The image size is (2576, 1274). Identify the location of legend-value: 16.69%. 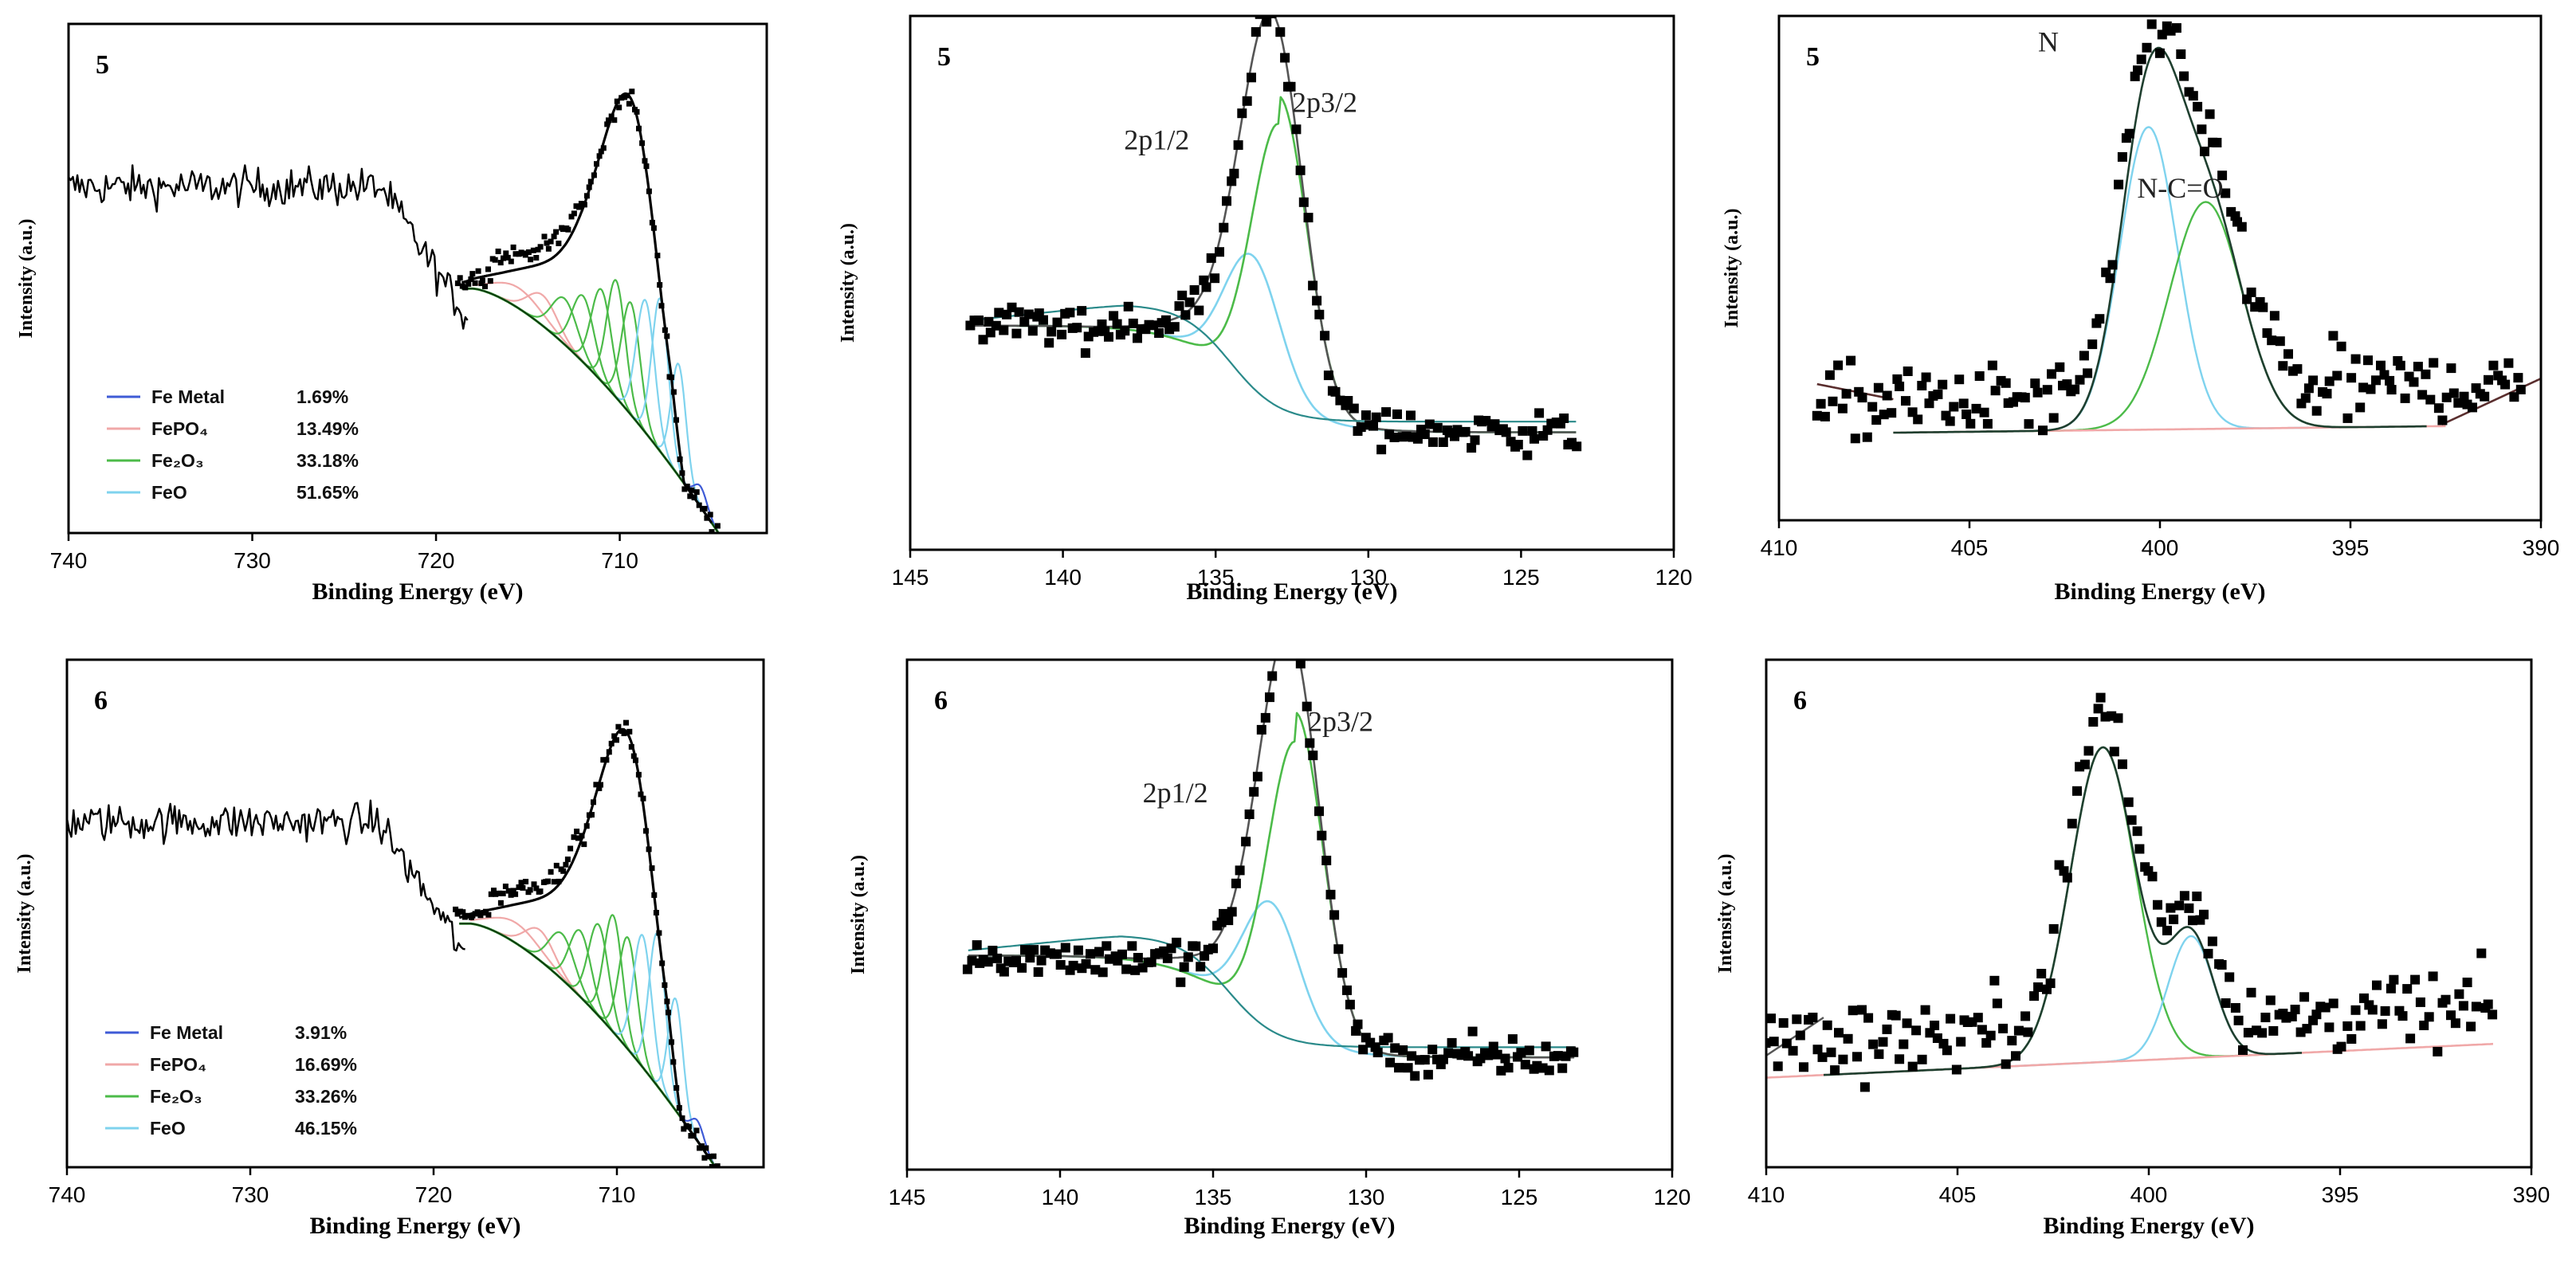
(326, 1064).